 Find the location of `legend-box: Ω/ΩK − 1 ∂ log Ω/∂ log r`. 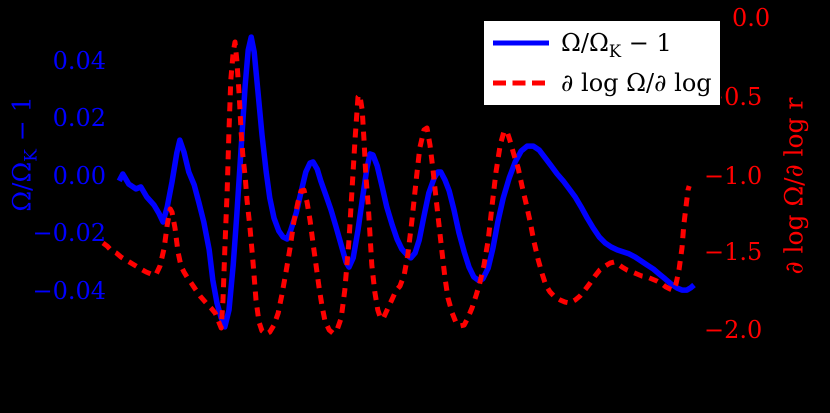

legend-box: Ω/ΩK − 1 ∂ log Ω/∂ log r is located at coordinates (607, 63).